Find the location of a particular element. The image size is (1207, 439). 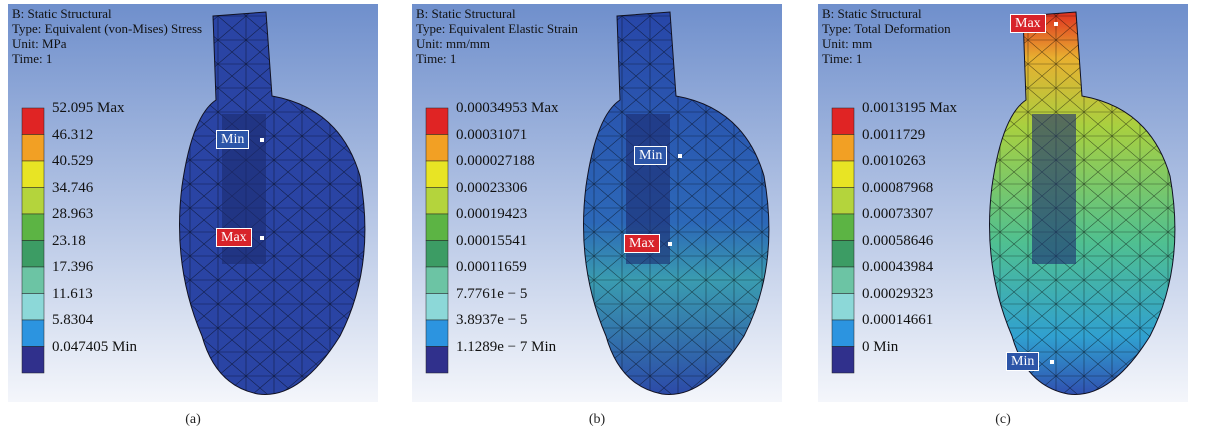

legend-label: 17.396 is located at coordinates (73, 267).